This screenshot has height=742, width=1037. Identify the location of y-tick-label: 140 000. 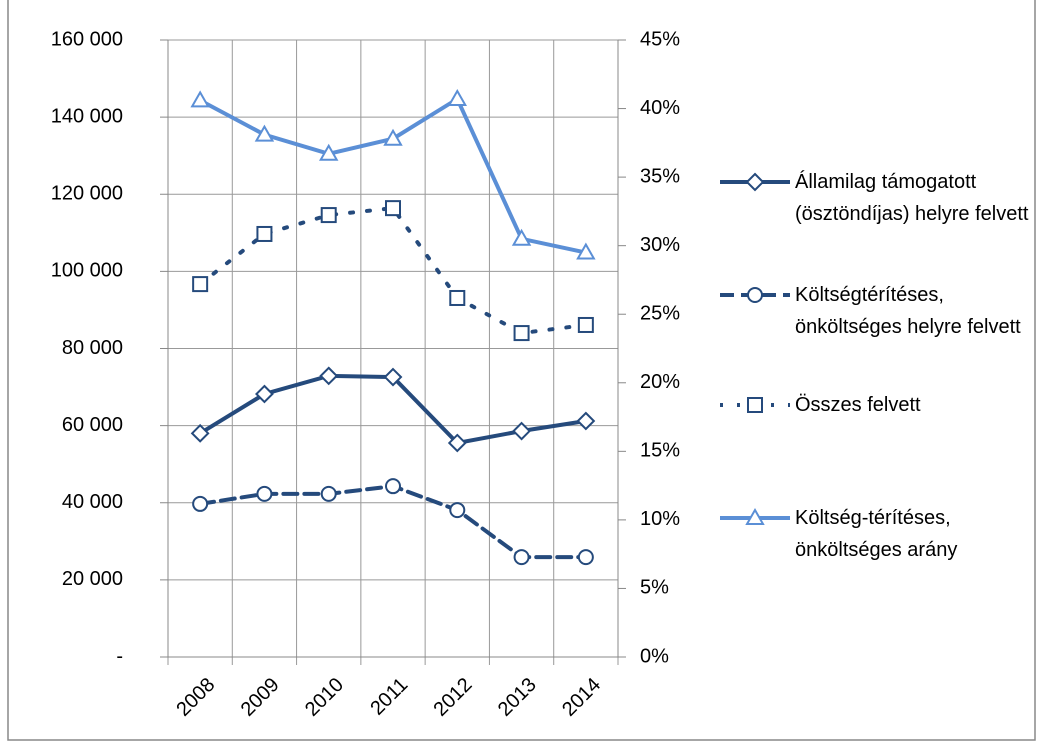
(87, 116).